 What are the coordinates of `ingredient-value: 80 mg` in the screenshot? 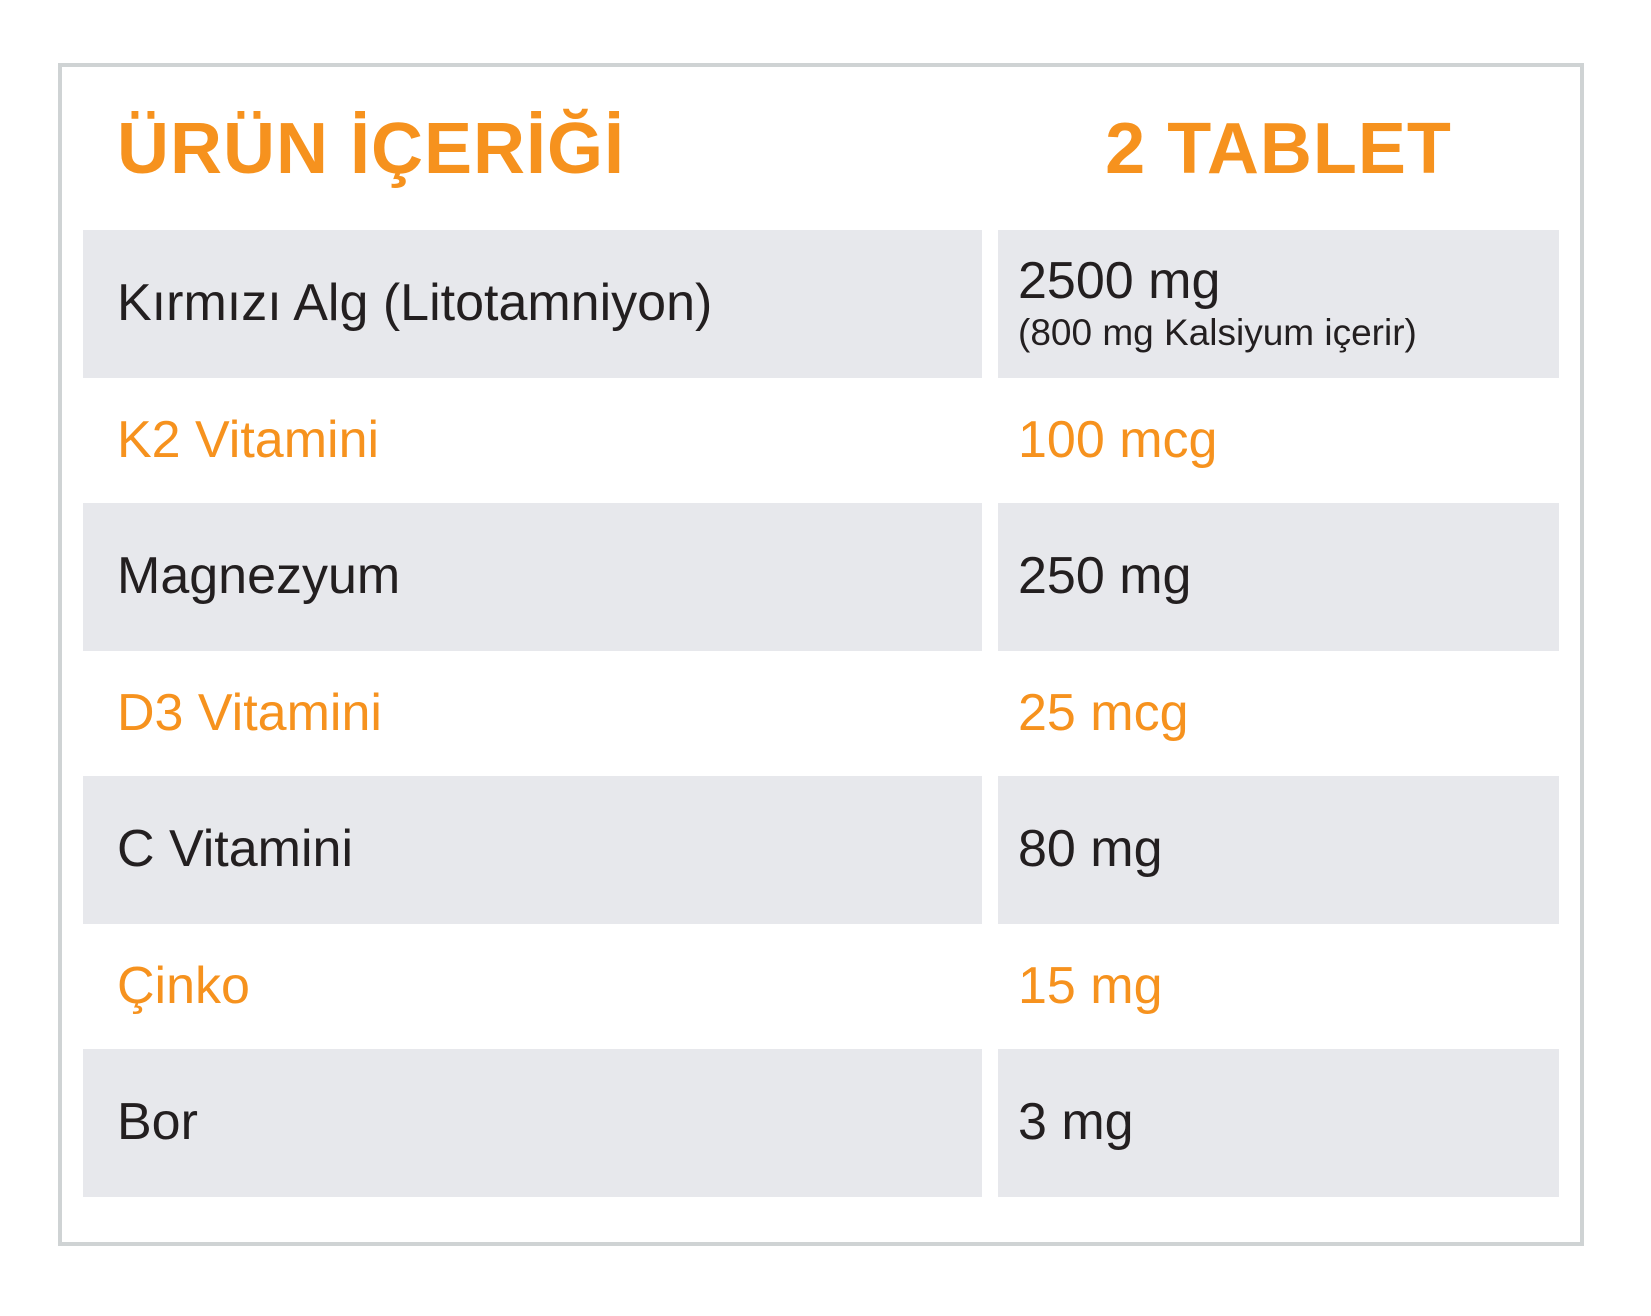 It's located at (1278, 850).